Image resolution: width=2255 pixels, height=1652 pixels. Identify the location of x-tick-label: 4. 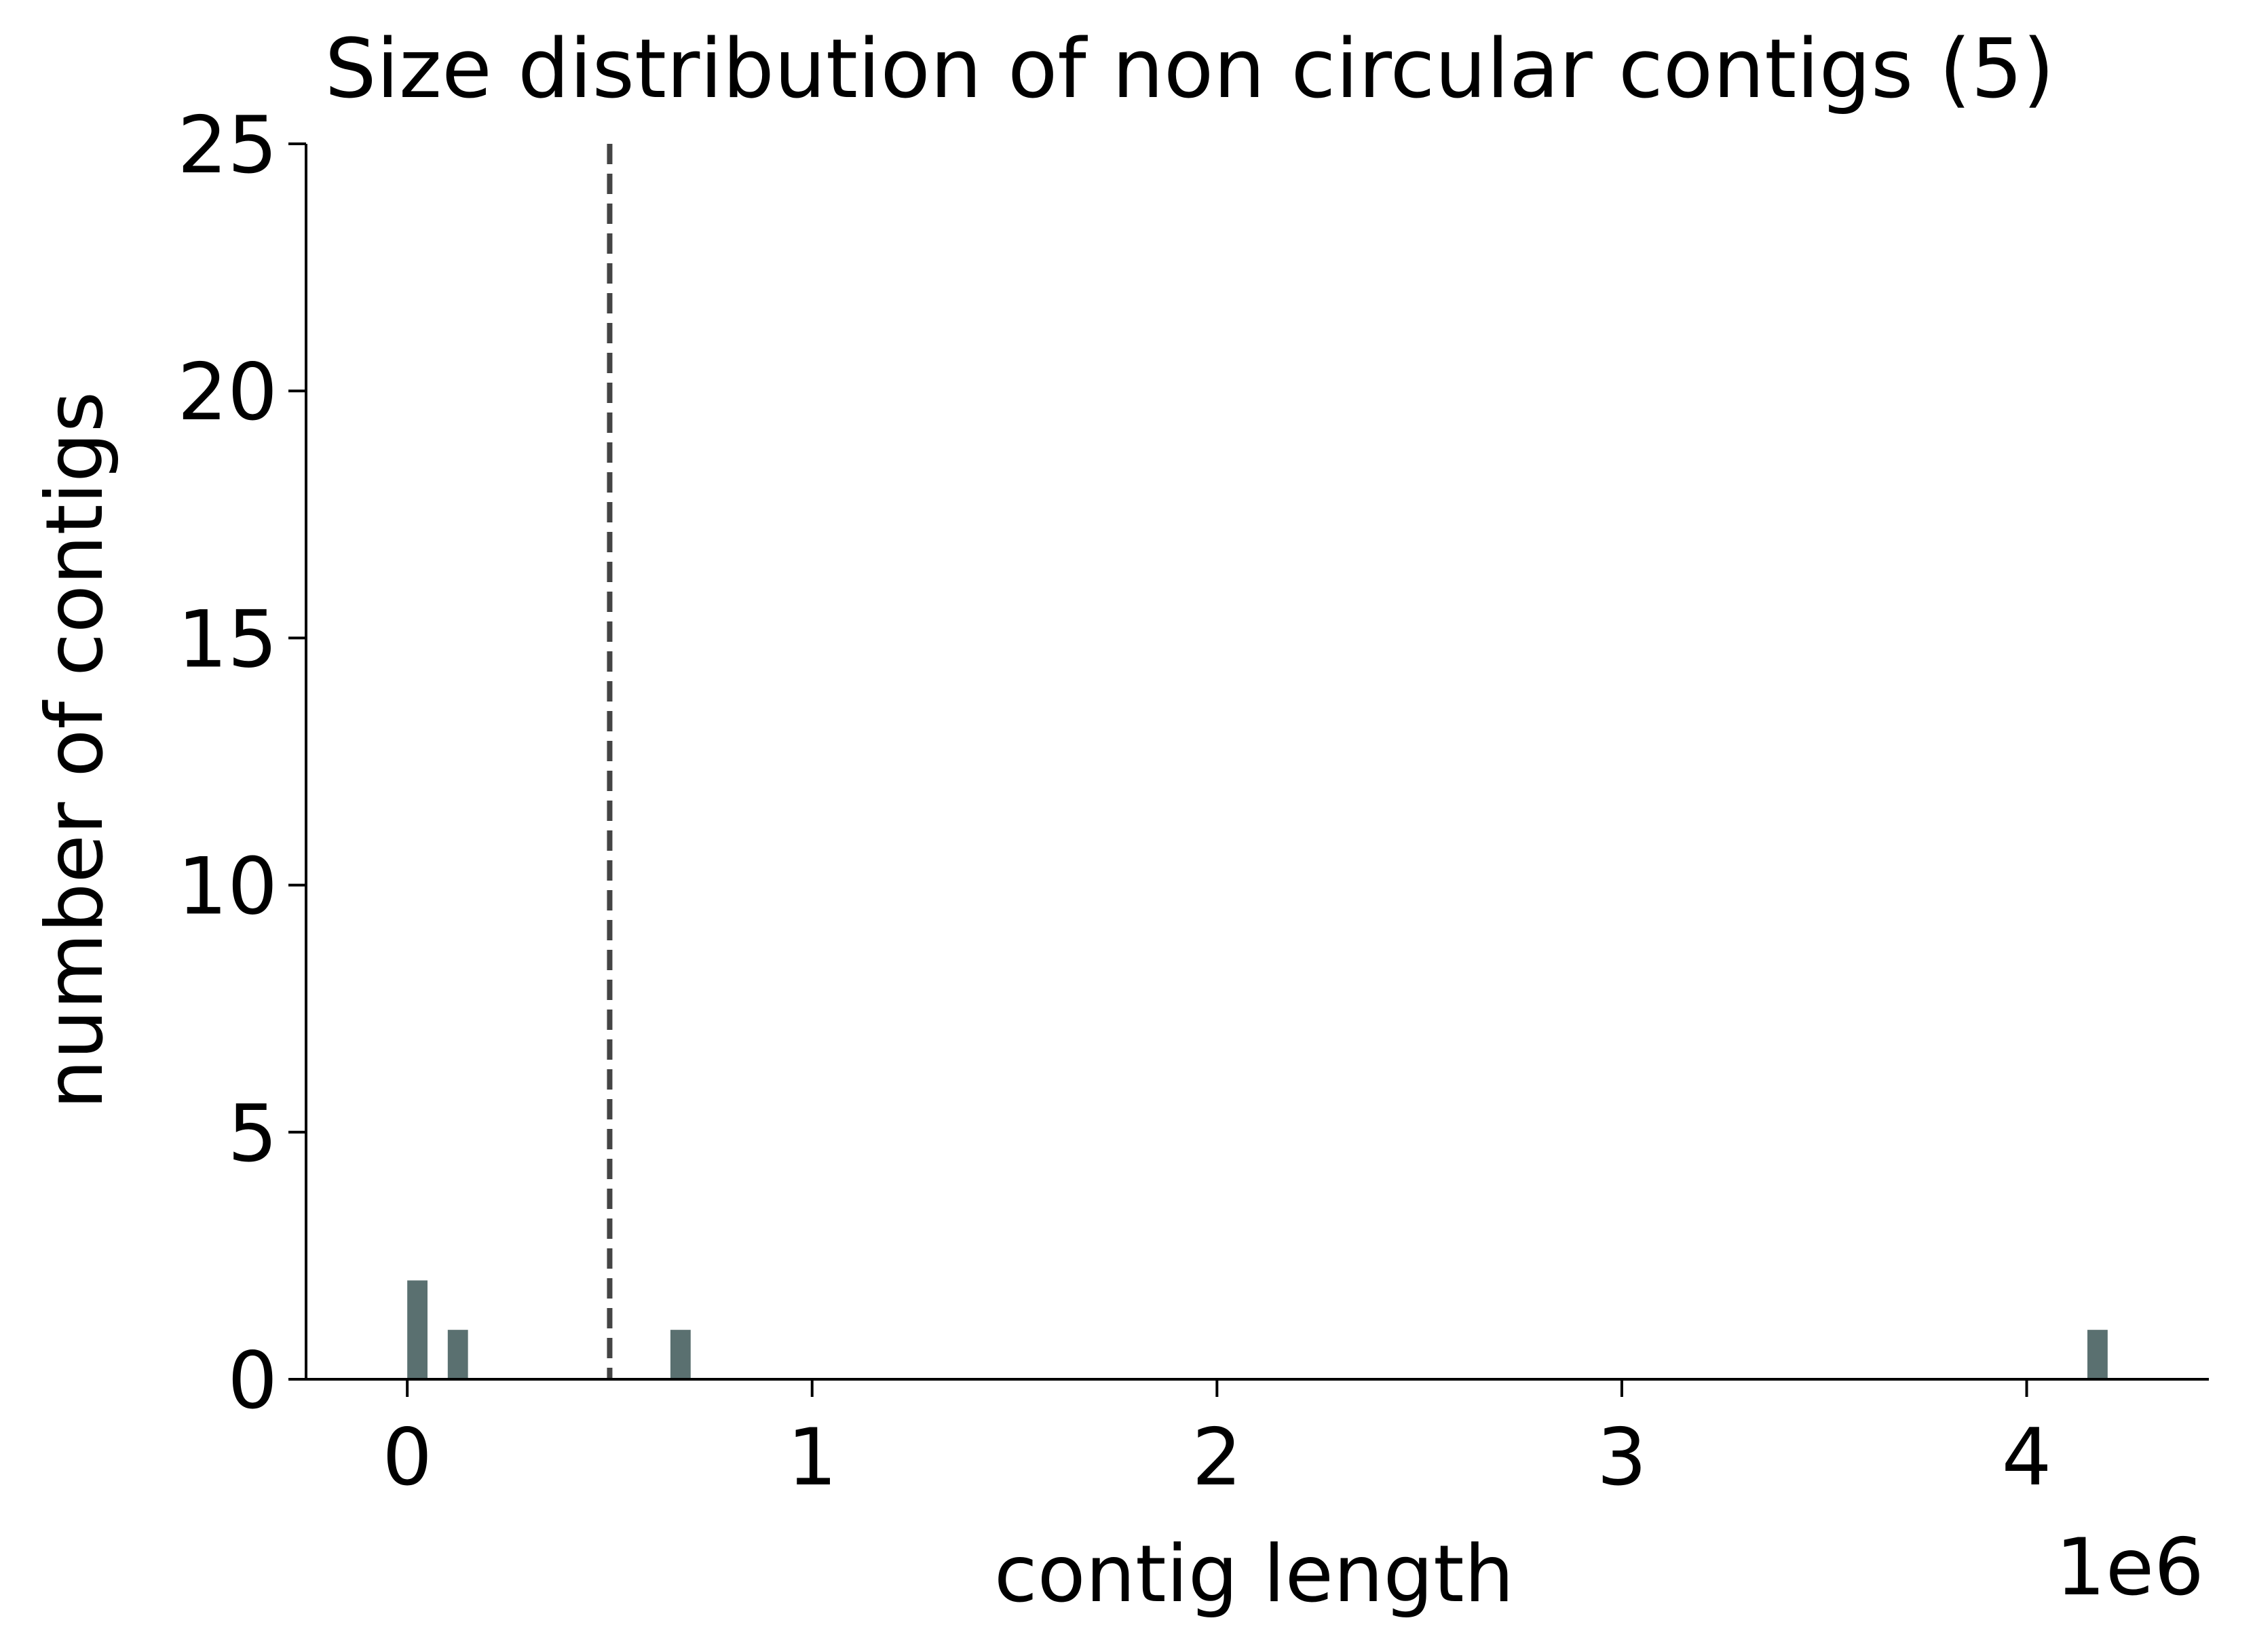
(2027, 1457).